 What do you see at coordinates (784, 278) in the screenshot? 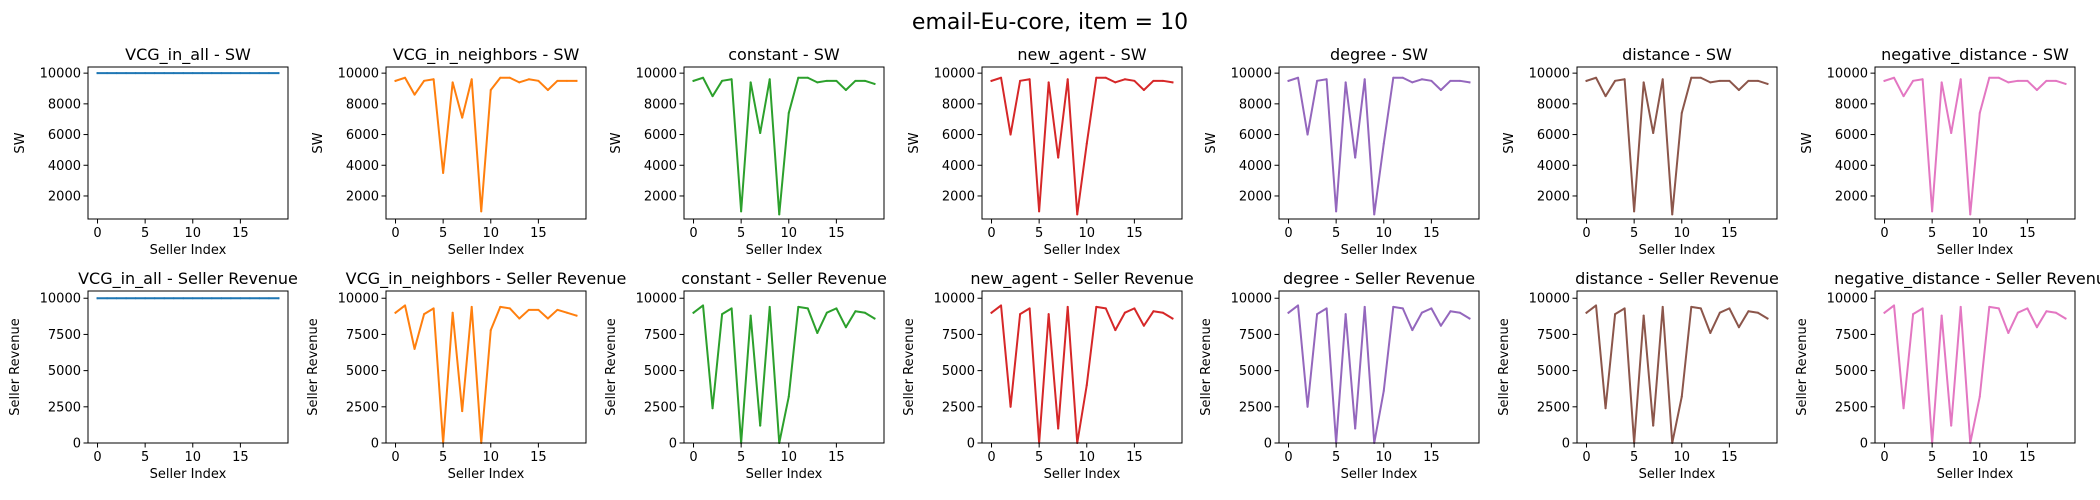
I see `subplot-title: constant - Seller Revenue` at bounding box center [784, 278].